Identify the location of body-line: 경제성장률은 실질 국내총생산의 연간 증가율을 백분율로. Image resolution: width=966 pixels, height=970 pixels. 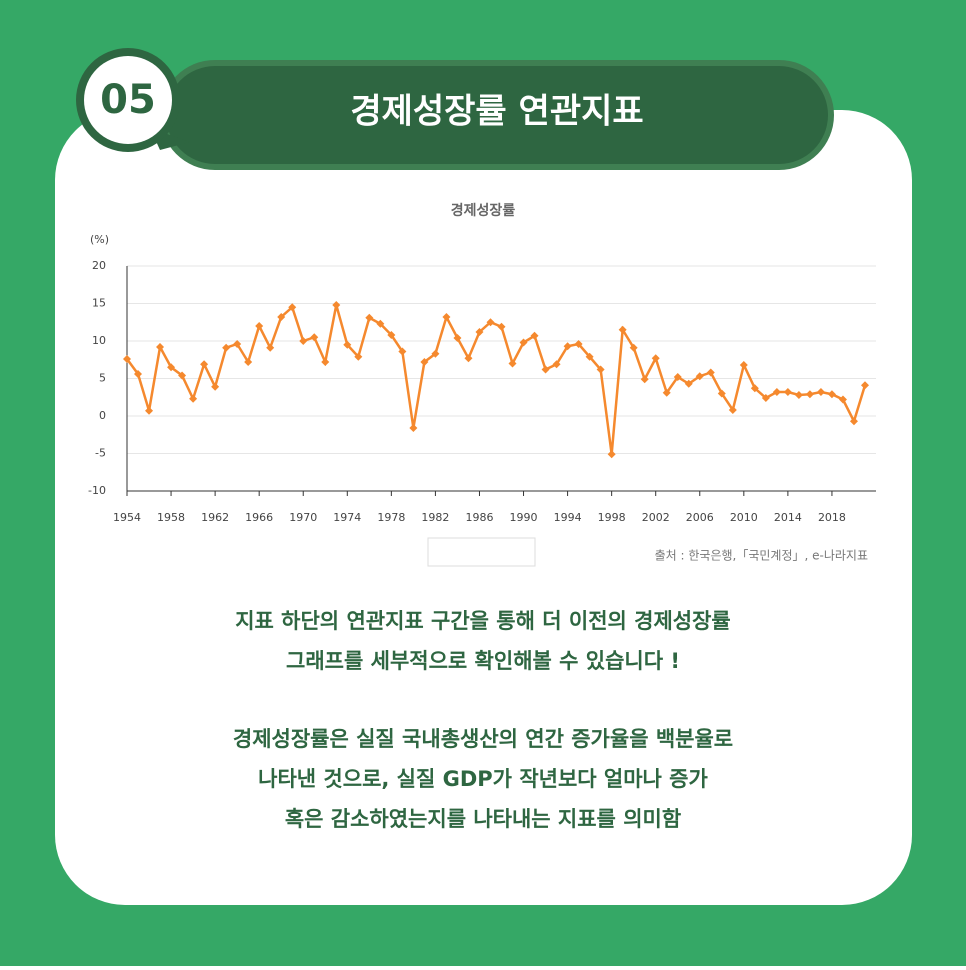
(483, 739).